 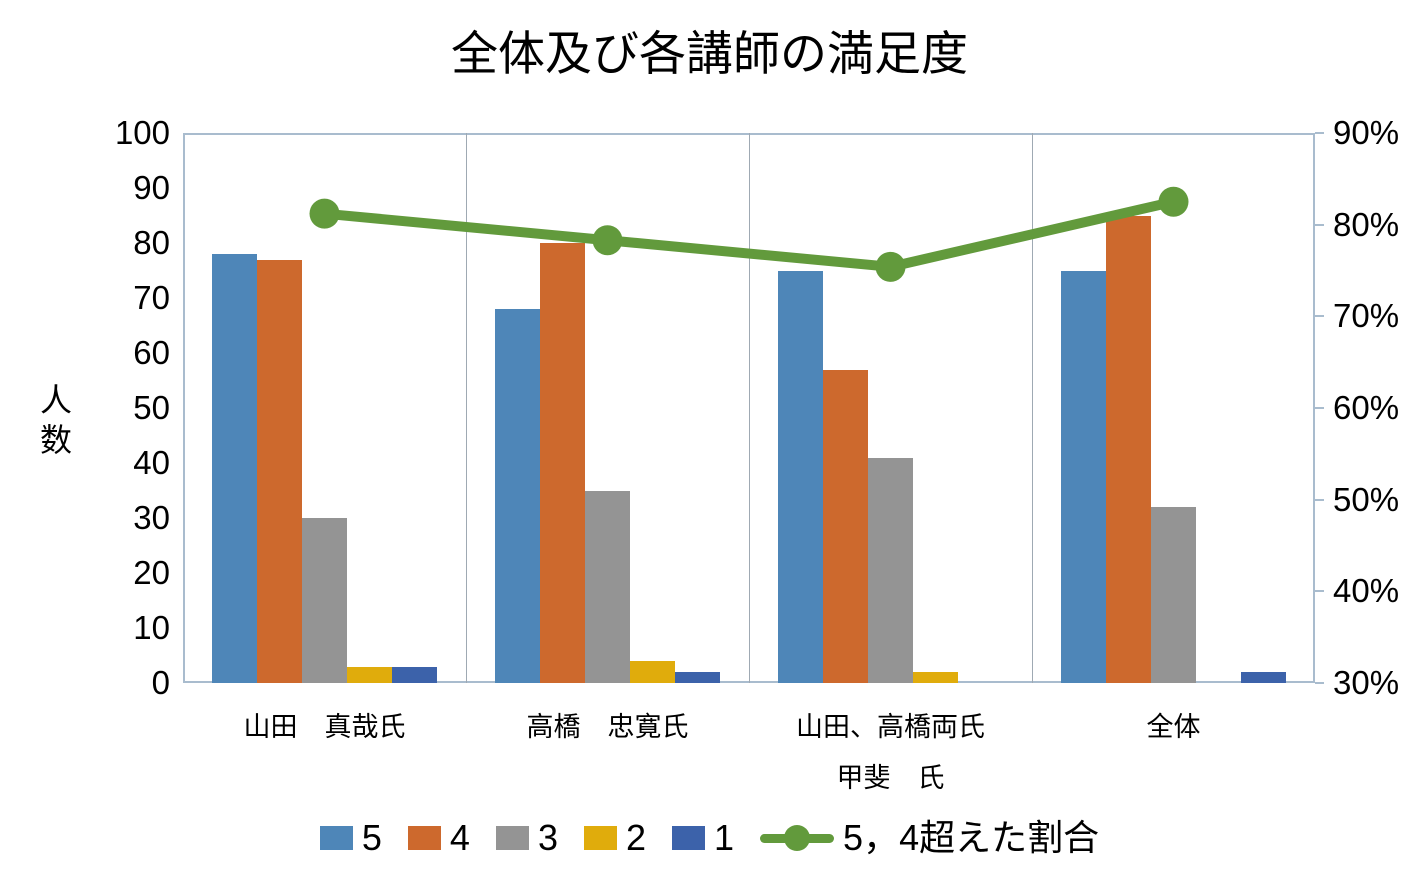 What do you see at coordinates (709, 53) in the screenshot?
I see `chart-title: 全体及び各講師の満足度` at bounding box center [709, 53].